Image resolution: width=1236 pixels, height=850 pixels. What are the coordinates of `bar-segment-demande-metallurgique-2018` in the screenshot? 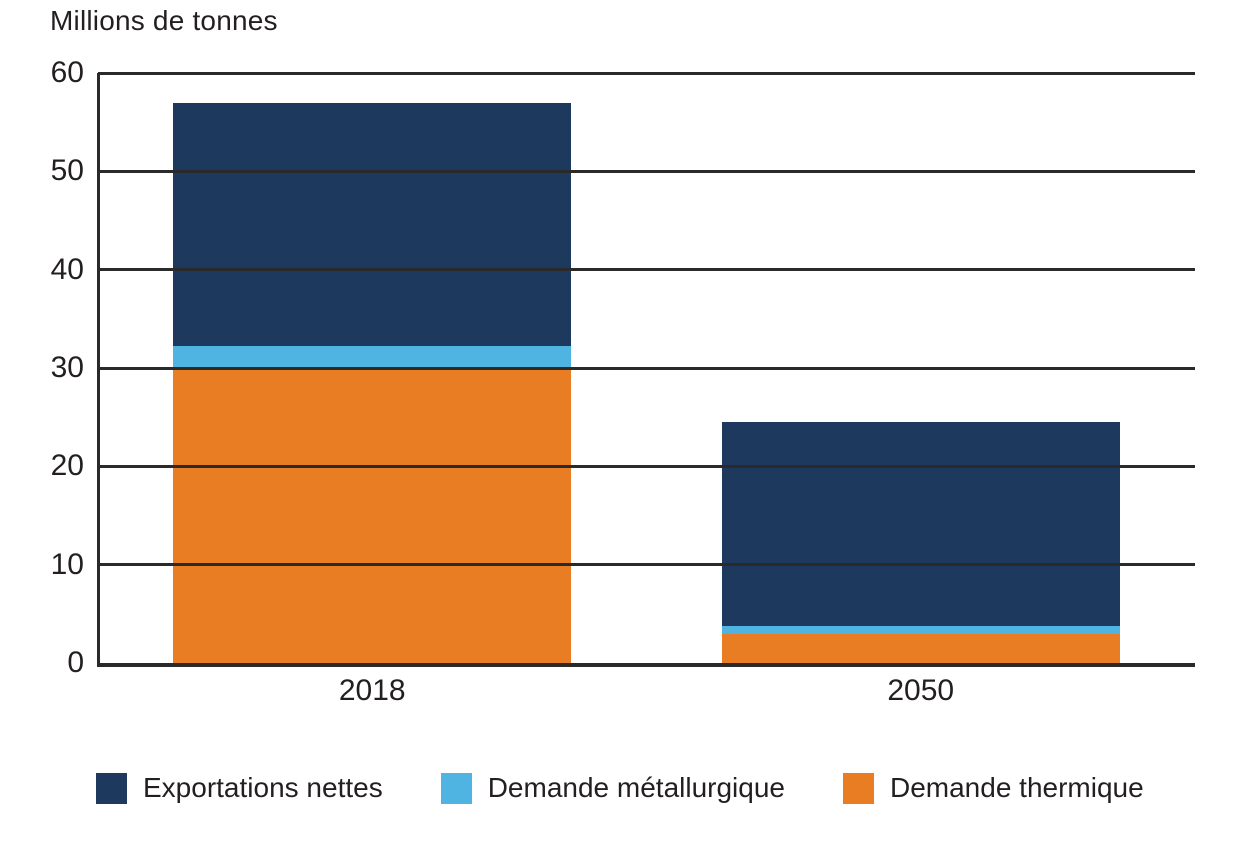 It's located at (372, 357).